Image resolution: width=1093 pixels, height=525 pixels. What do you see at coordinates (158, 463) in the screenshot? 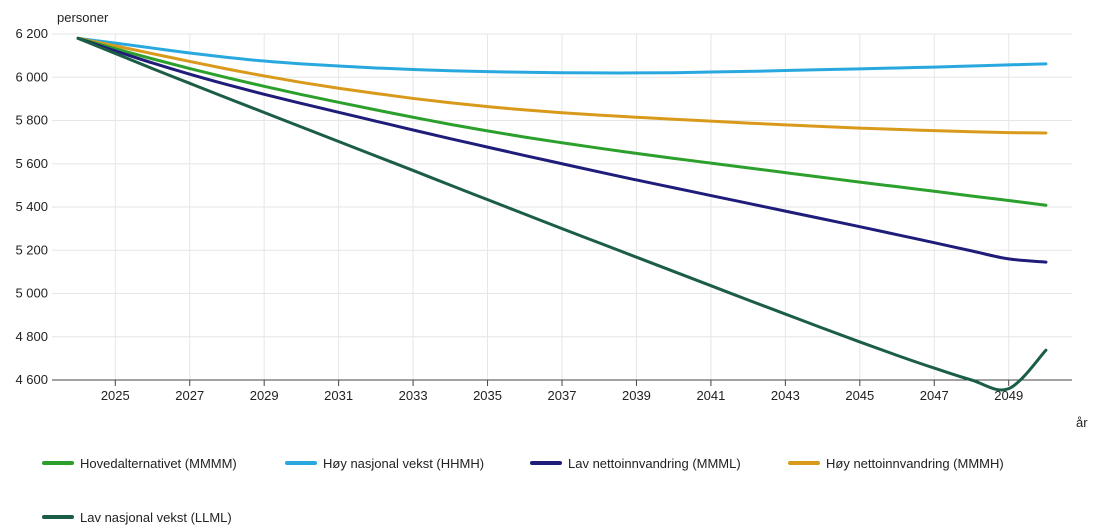
I see `legend-label: Hovedalternativet (MMMM)` at bounding box center [158, 463].